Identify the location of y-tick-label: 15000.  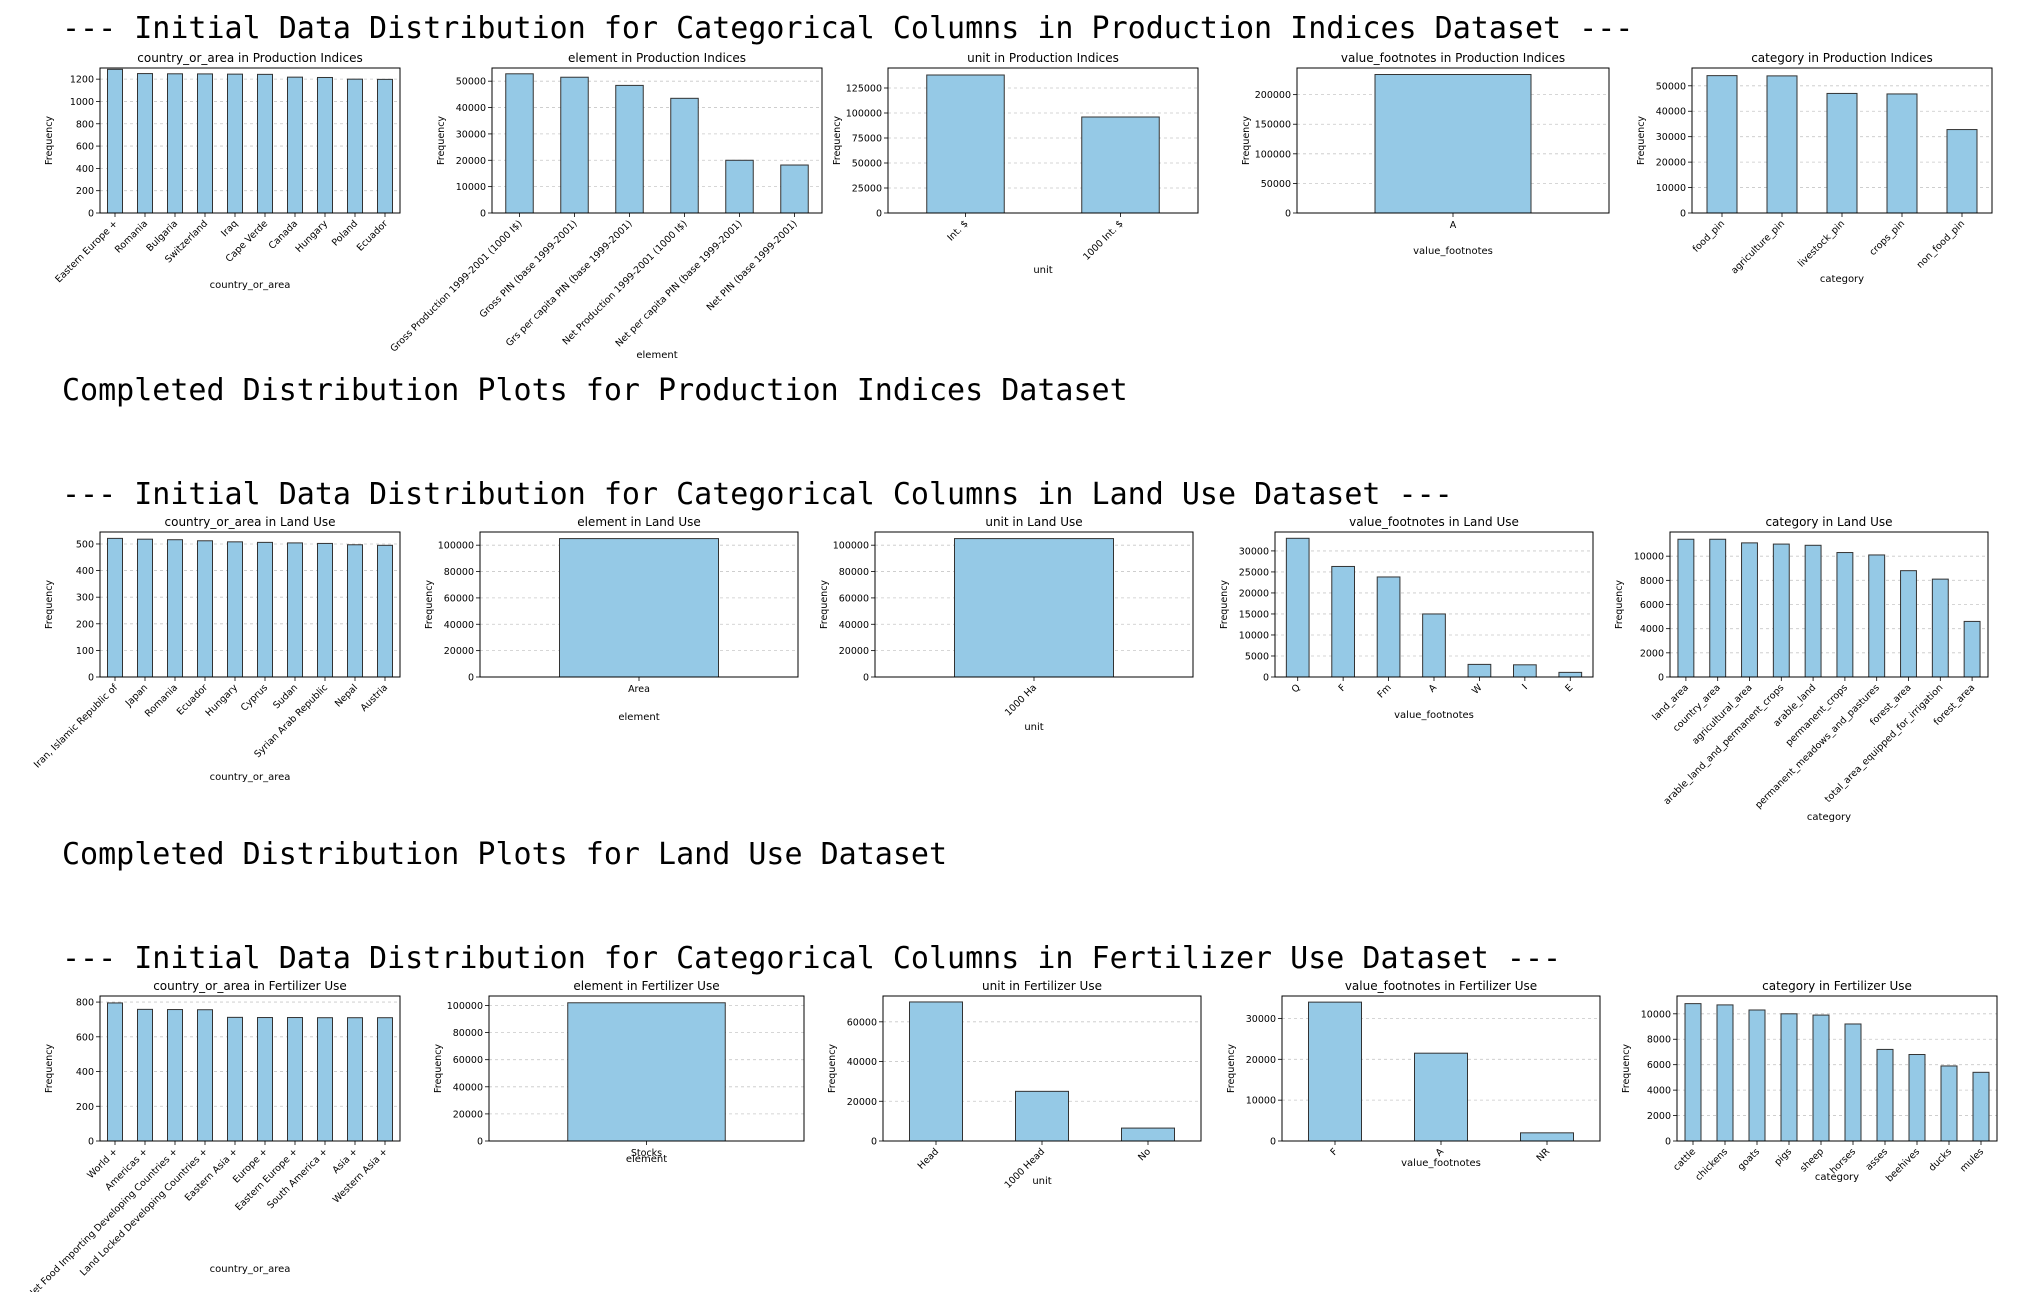
(1254, 614).